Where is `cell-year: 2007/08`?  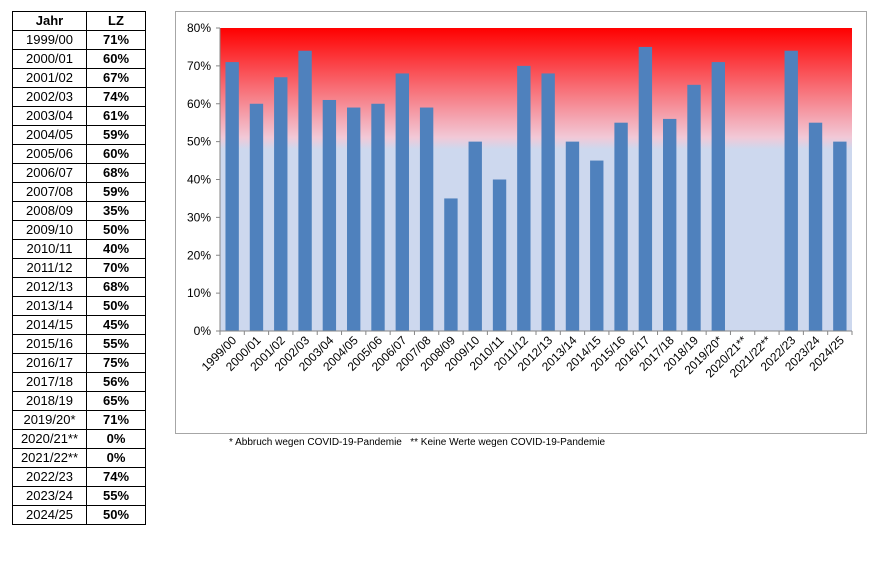 cell-year: 2007/08 is located at coordinates (49, 192).